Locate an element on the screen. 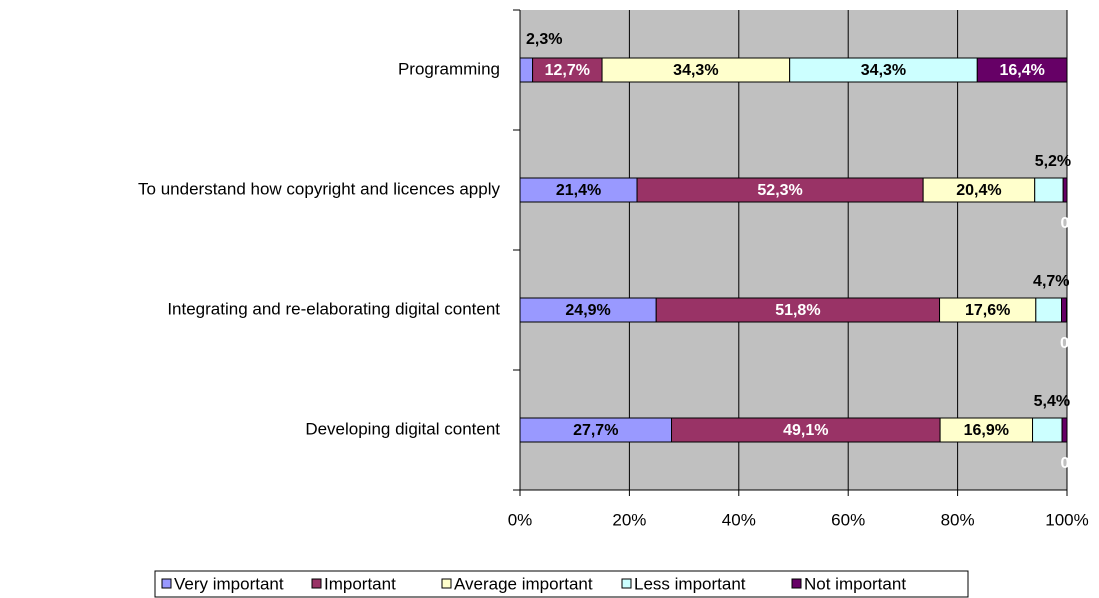 The height and width of the screenshot is (598, 1099). legend-box is located at coordinates (561, 584).